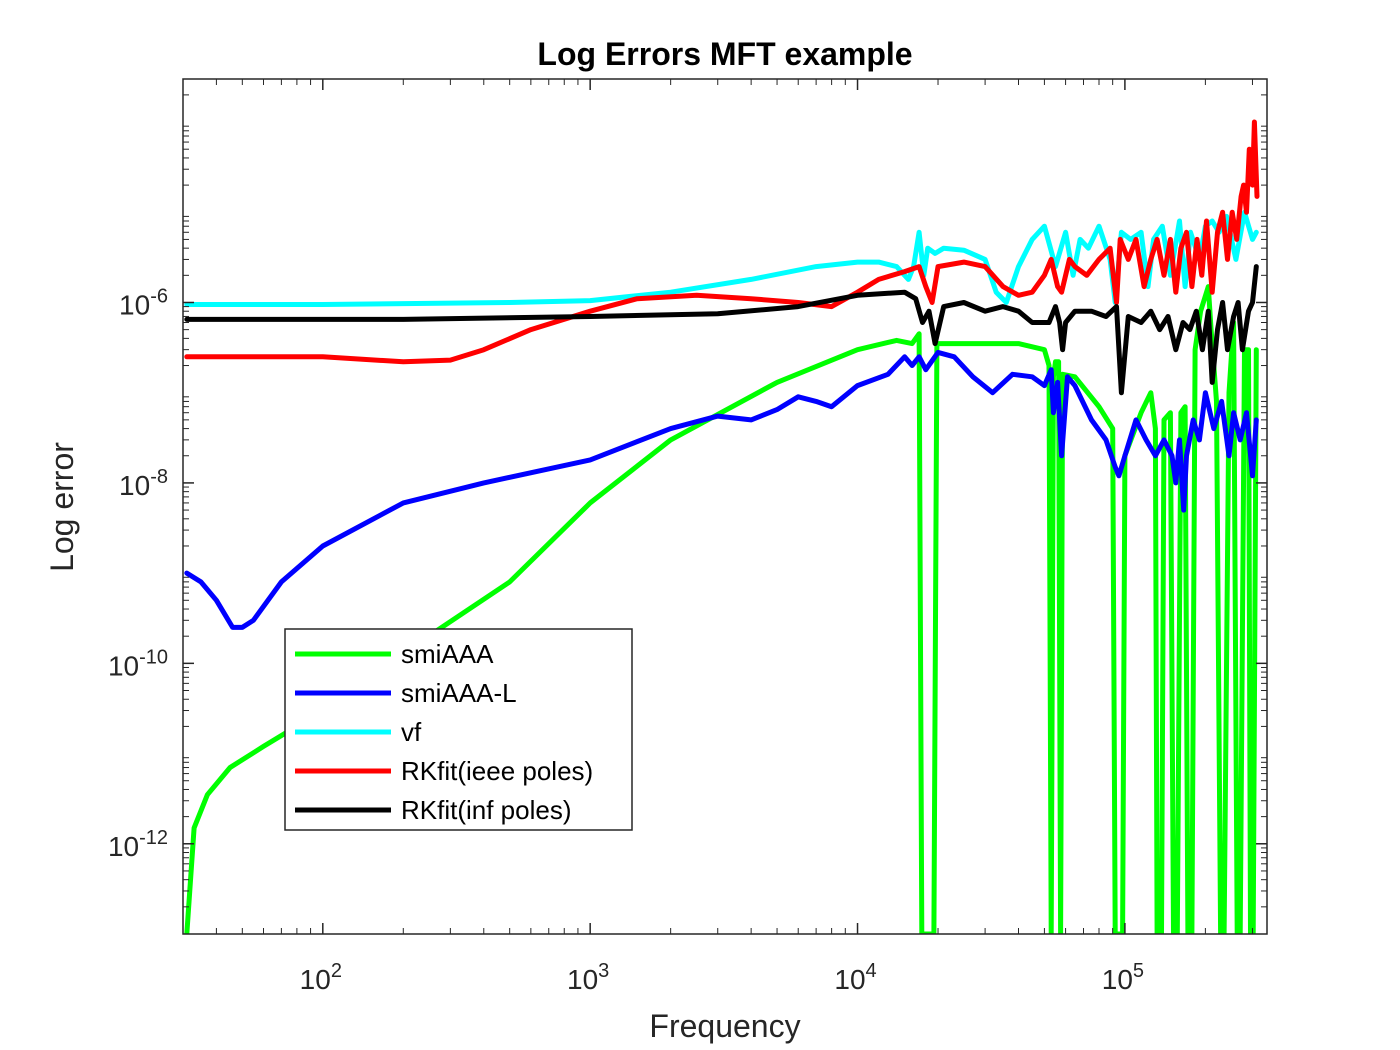  Describe the element at coordinates (138, 573) in the screenshot. I see `y-tick-labels: 10⁻¹² 10⁻¹⁰ 10⁻⁸ 10⁻⁶` at that location.